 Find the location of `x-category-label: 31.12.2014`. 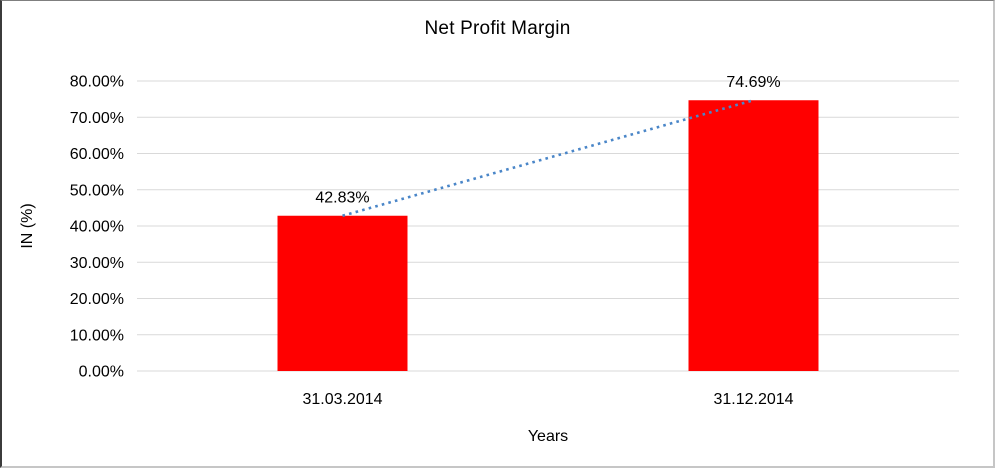

x-category-label: 31.12.2014 is located at coordinates (753, 399).